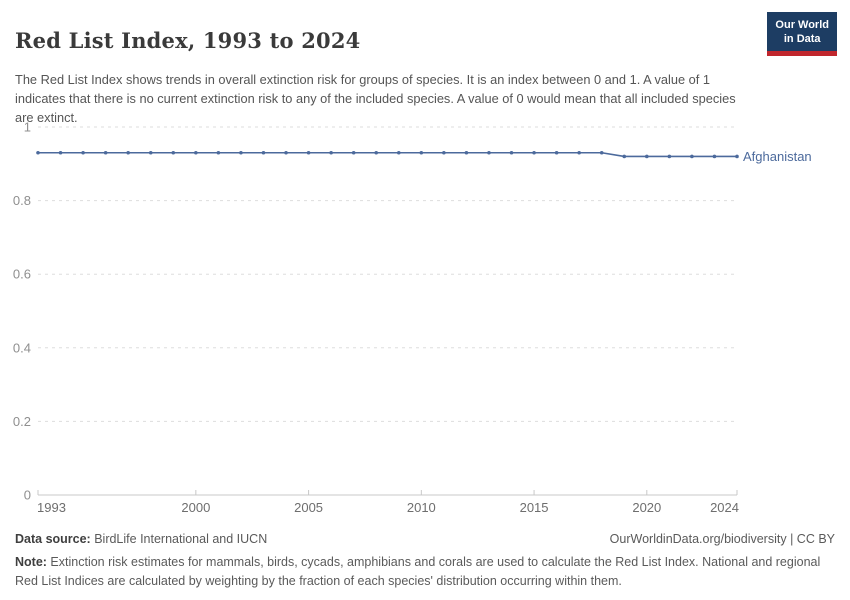 The image size is (850, 600). I want to click on x-axis-tick-label: 2010, so click(421, 507).